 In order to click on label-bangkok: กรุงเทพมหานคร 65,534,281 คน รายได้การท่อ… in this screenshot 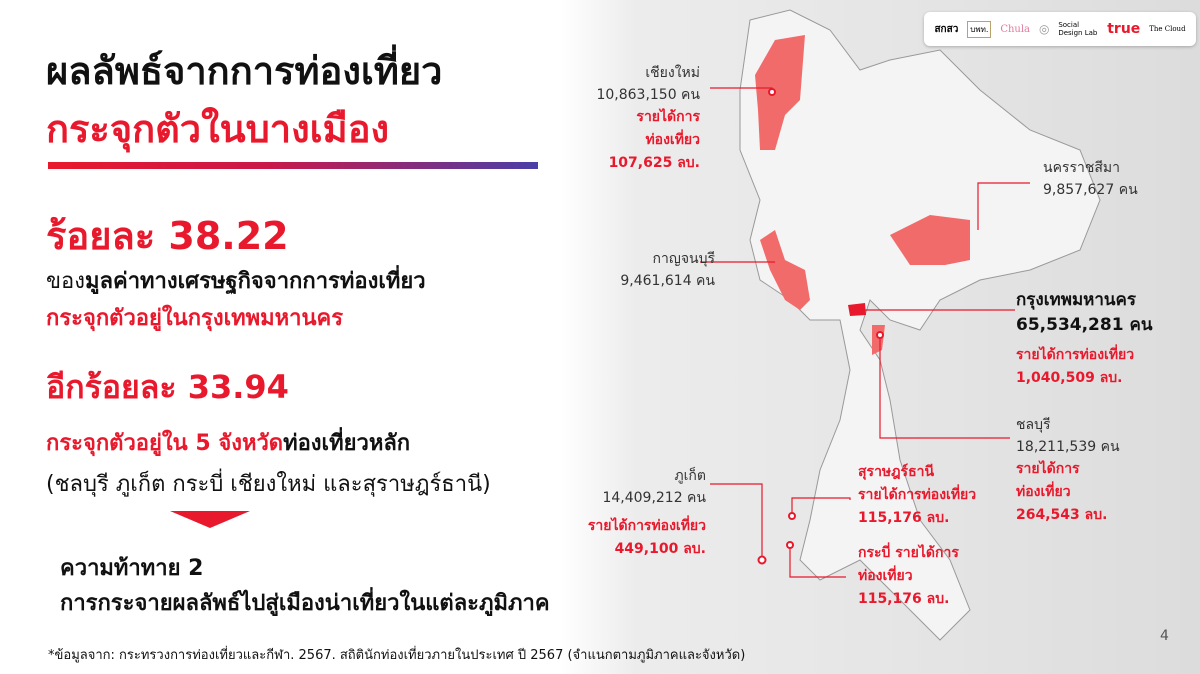, I will do `click(1084, 339)`.